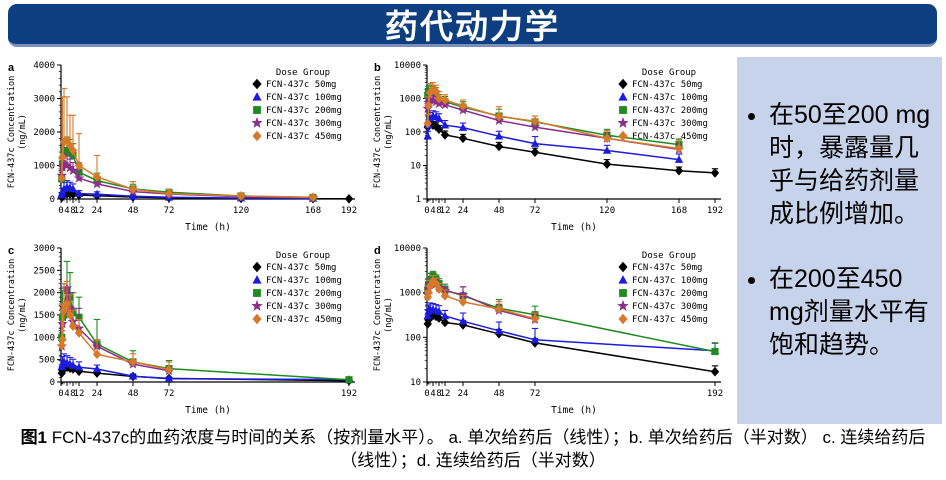 Image resolution: width=946 pixels, height=480 pixels. What do you see at coordinates (47, 361) in the screenshot?
I see `svg-text: 500` at bounding box center [47, 361].